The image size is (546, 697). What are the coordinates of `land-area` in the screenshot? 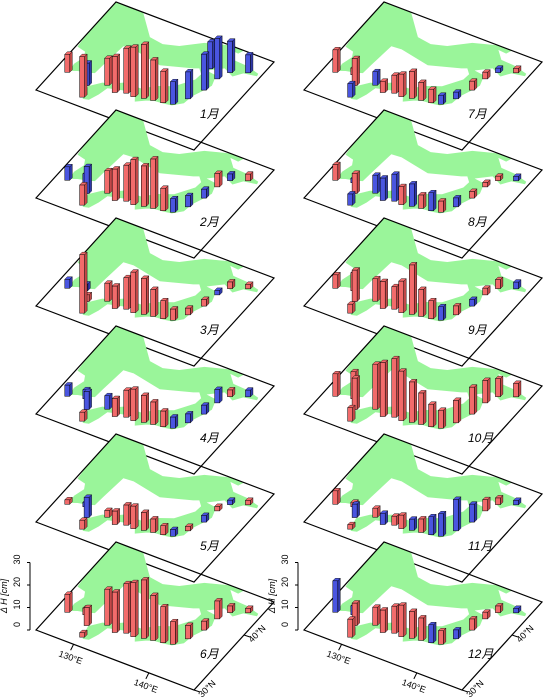 It's located at (432, 270).